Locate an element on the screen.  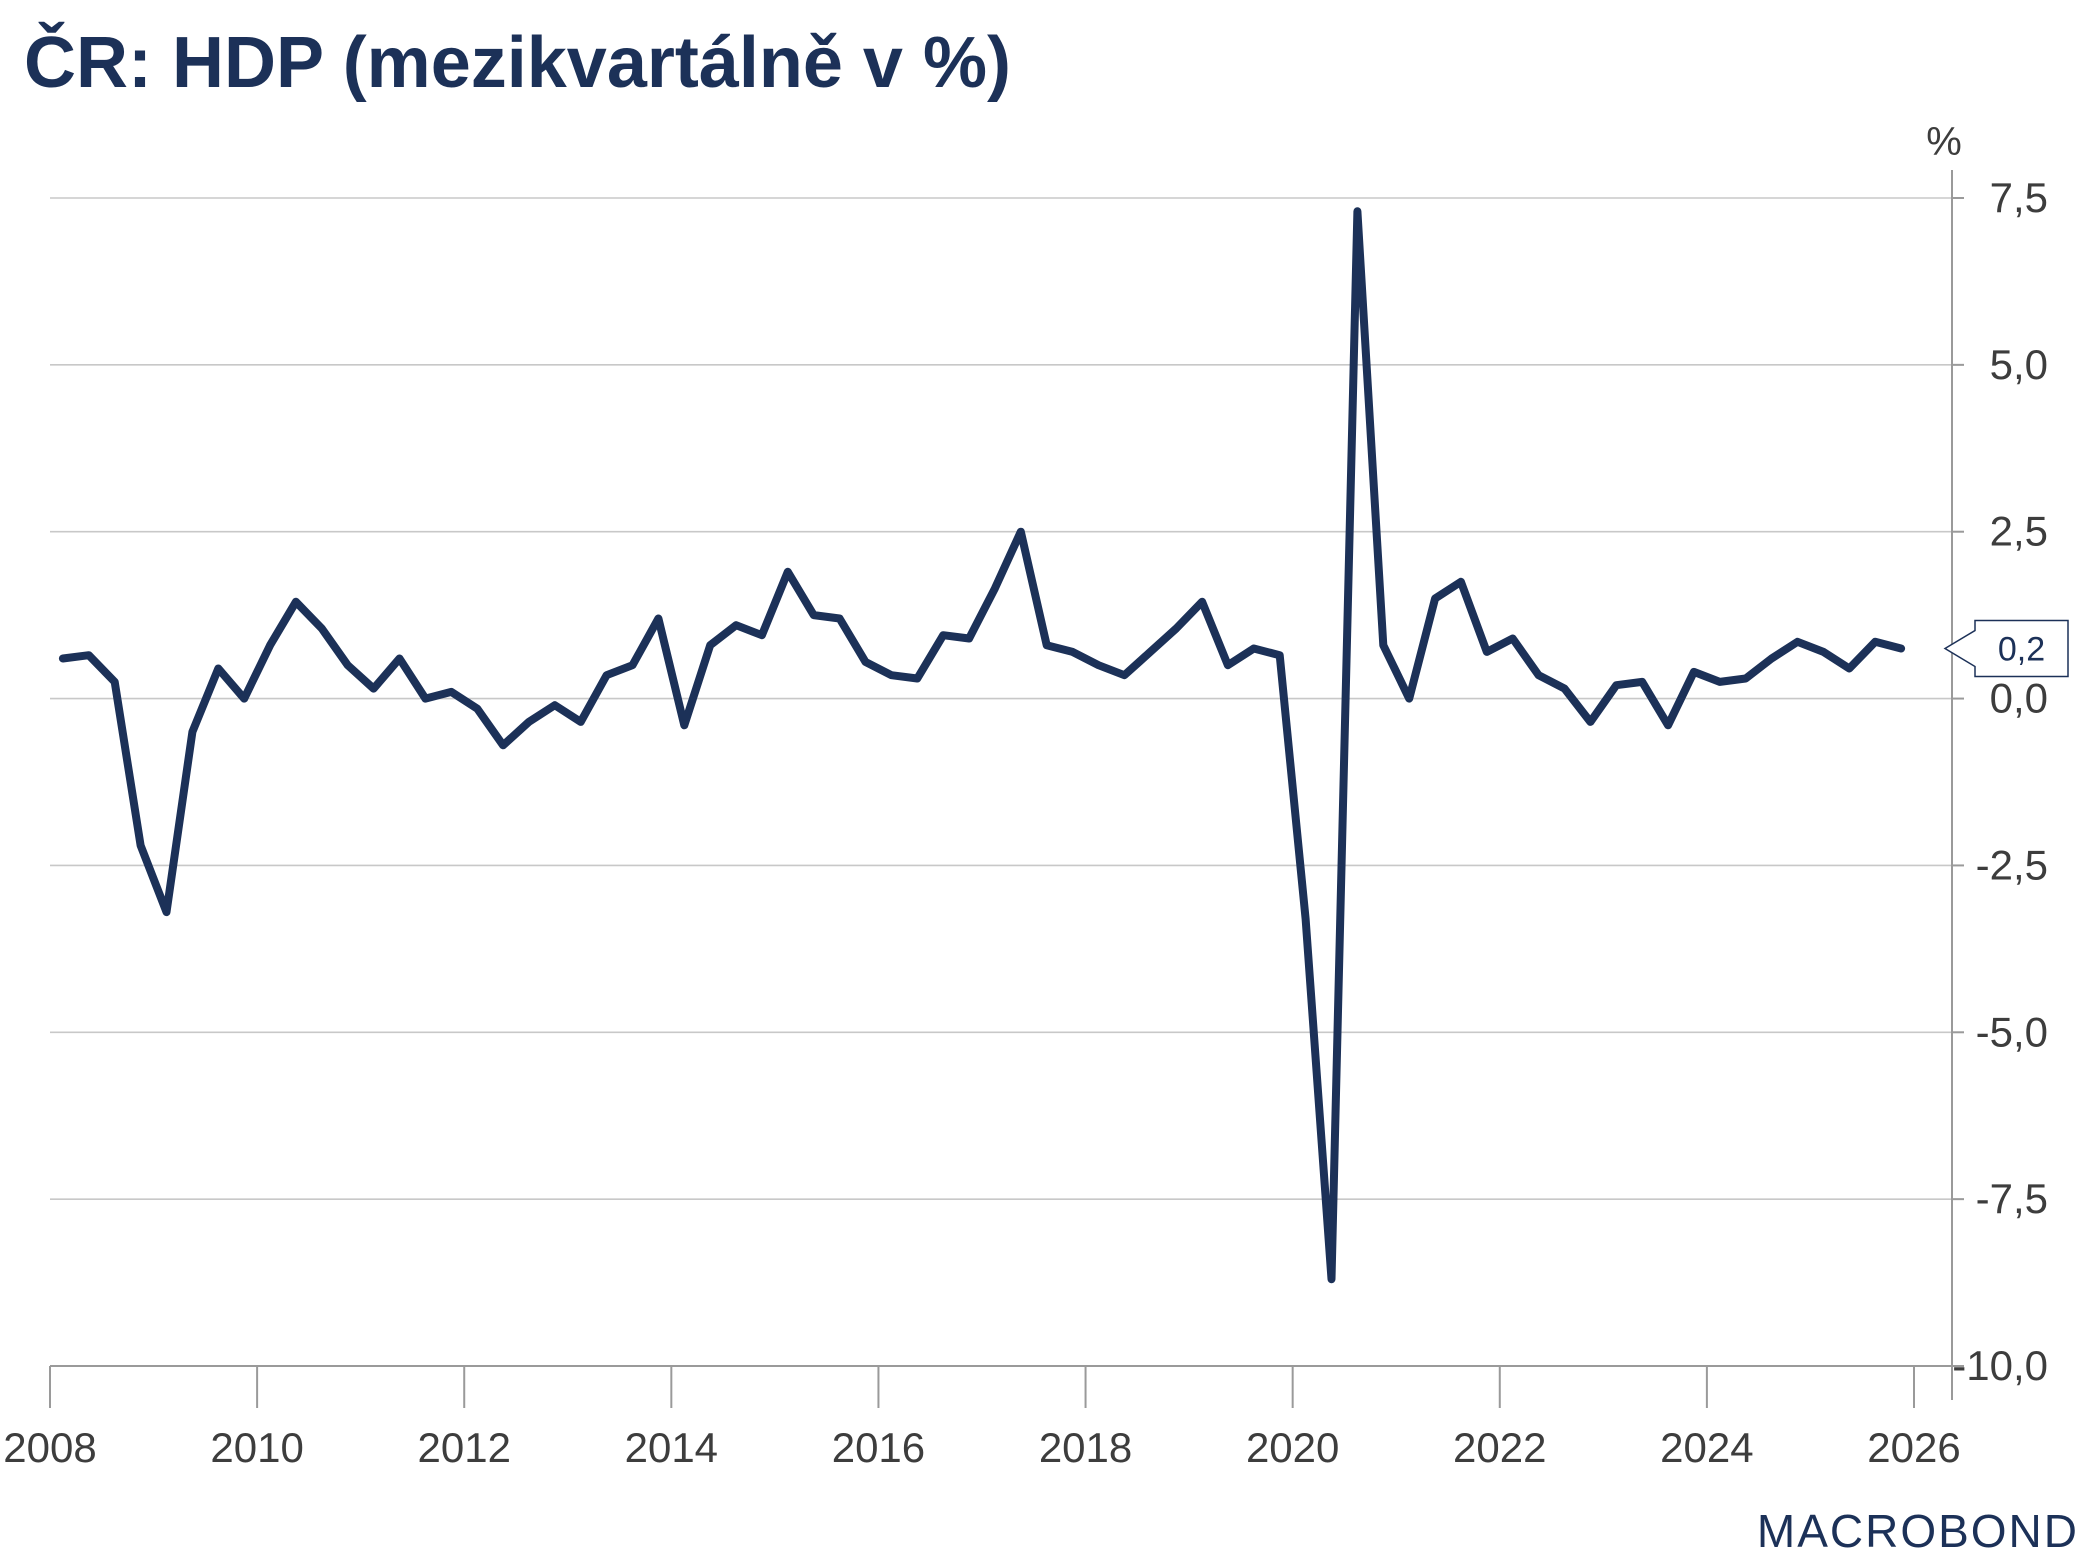
x-tick-label: 2022 is located at coordinates (1499, 1447).